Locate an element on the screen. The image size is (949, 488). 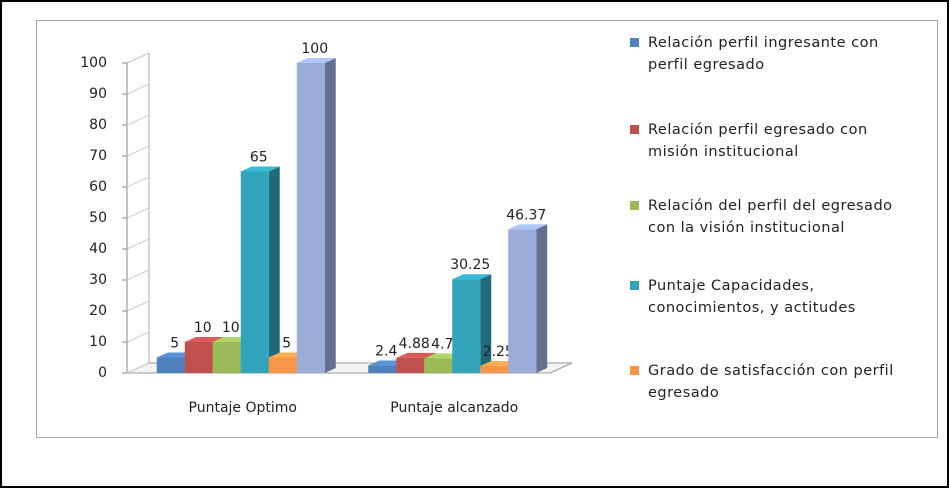
data-label: 46.37 is located at coordinates (526, 215).